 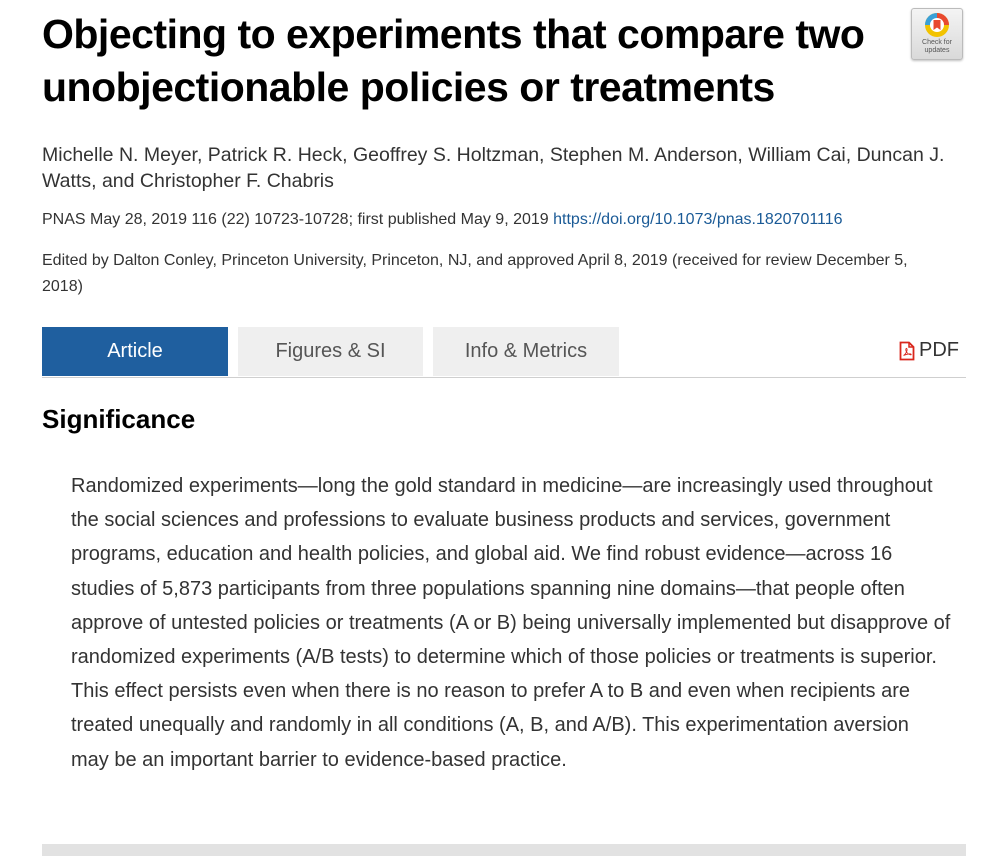 I want to click on check-updates-icon, so click(x=937, y=25).